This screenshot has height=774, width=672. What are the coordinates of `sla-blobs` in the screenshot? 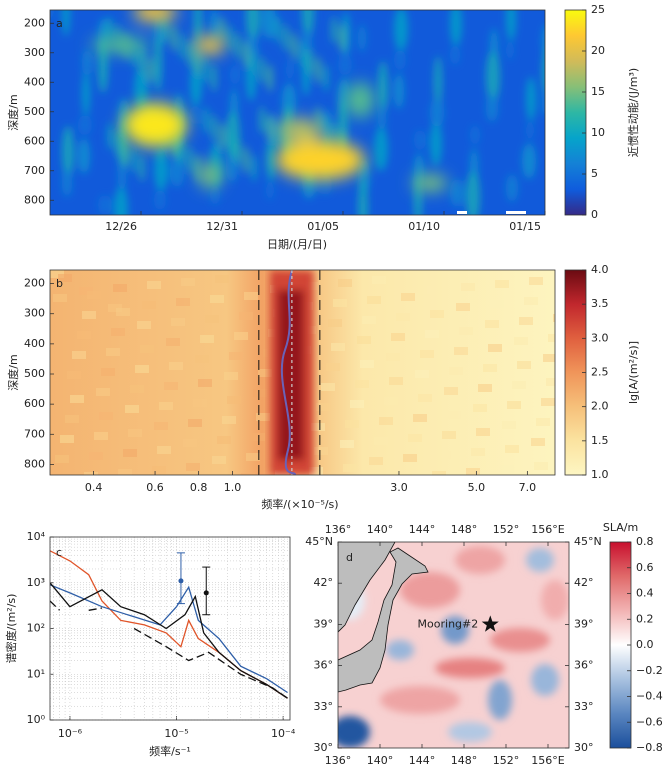 It's located at (453, 647).